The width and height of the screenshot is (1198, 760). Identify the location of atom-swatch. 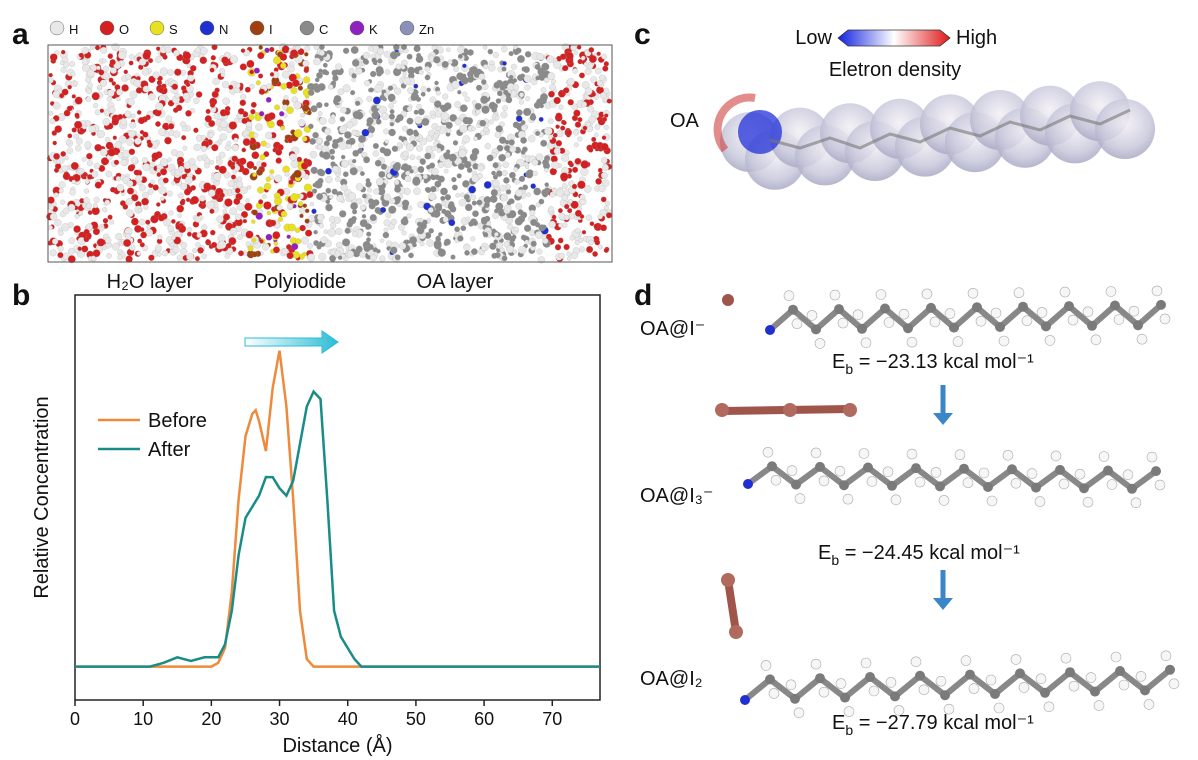
(307, 28).